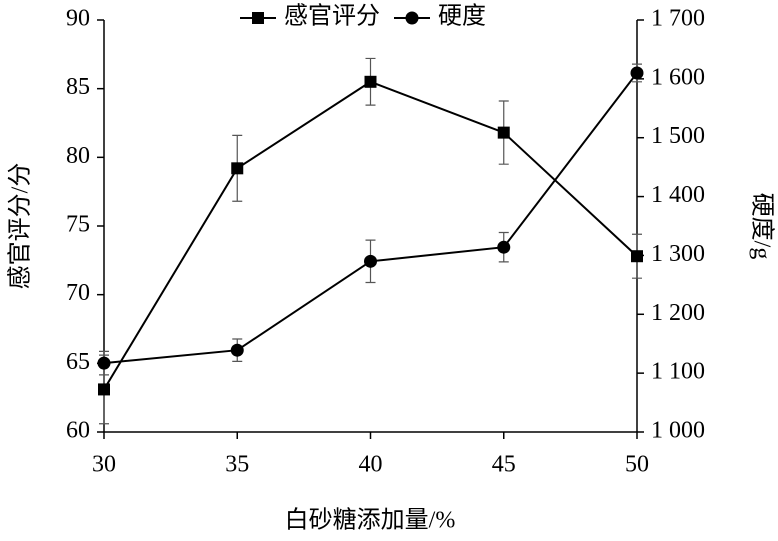 Image resolution: width=778 pixels, height=541 pixels. Describe the element at coordinates (504, 465) in the screenshot. I see `x-tick-label: 45` at that location.